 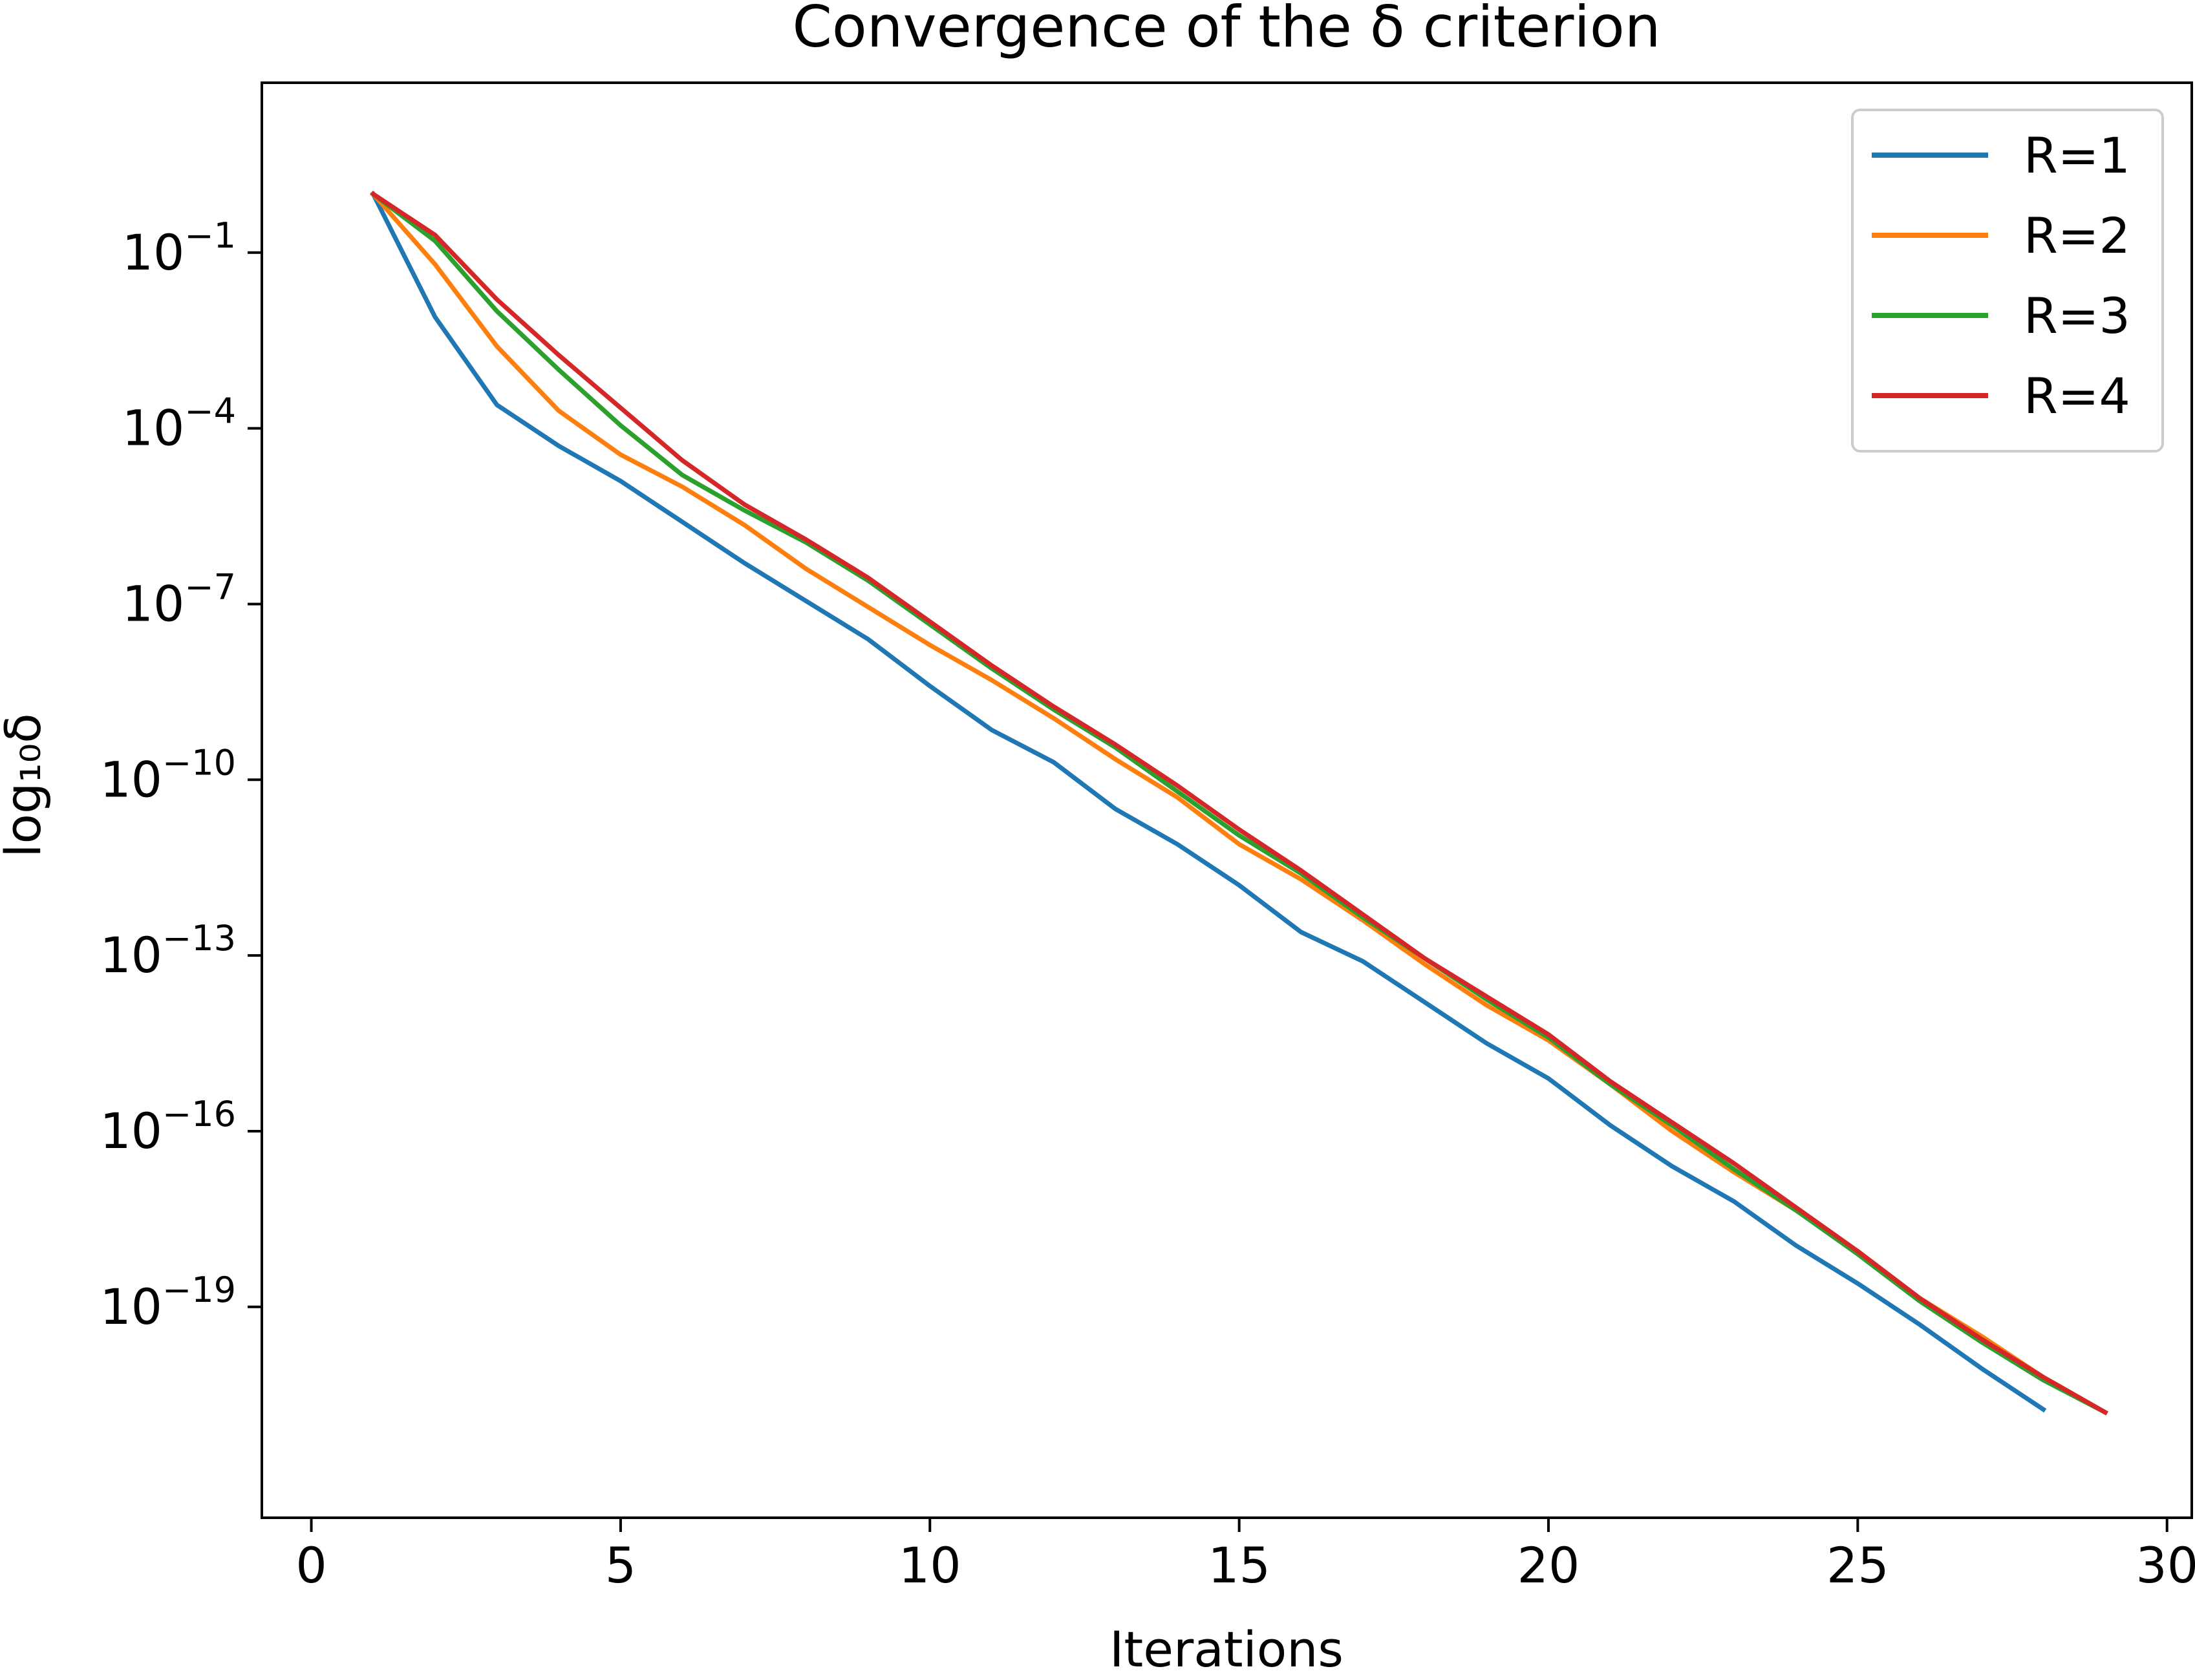 I want to click on legend-label: R=2, so click(x=2077, y=236).